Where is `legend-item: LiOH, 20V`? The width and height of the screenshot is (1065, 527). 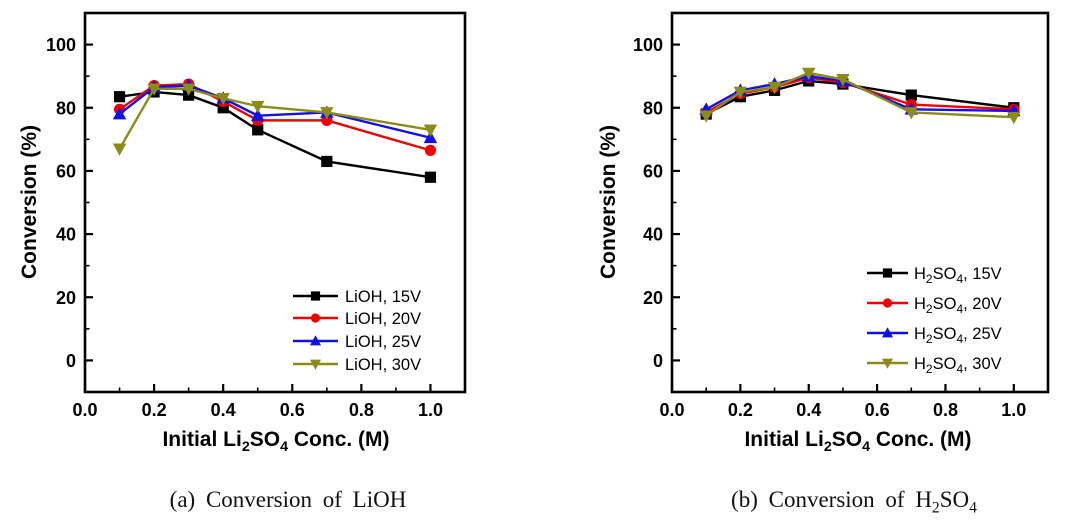 legend-item: LiOH, 20V is located at coordinates (357, 319).